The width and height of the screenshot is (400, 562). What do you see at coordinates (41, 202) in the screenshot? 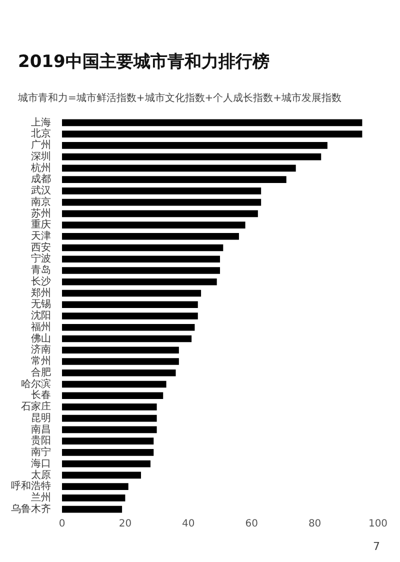
I see `y-tick-label: 南京` at bounding box center [41, 202].